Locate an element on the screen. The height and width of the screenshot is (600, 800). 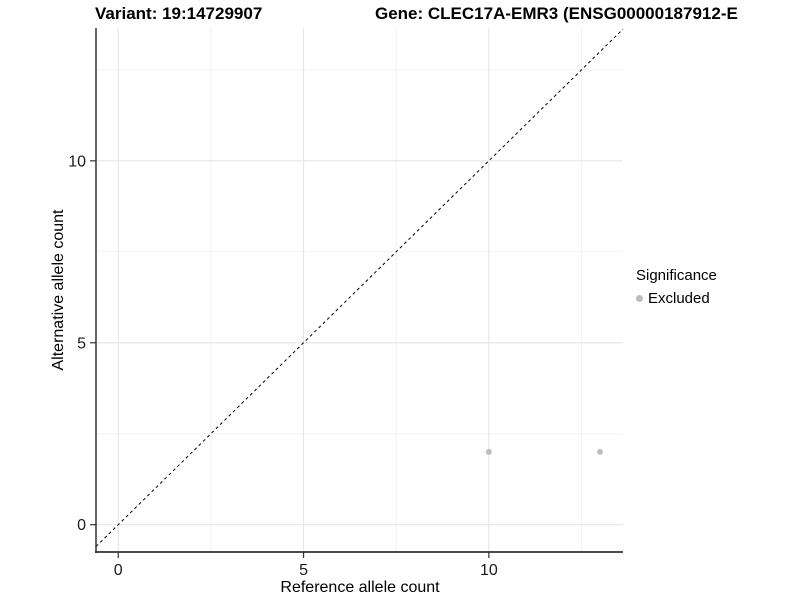
legend-title: Significance is located at coordinates (676, 275).